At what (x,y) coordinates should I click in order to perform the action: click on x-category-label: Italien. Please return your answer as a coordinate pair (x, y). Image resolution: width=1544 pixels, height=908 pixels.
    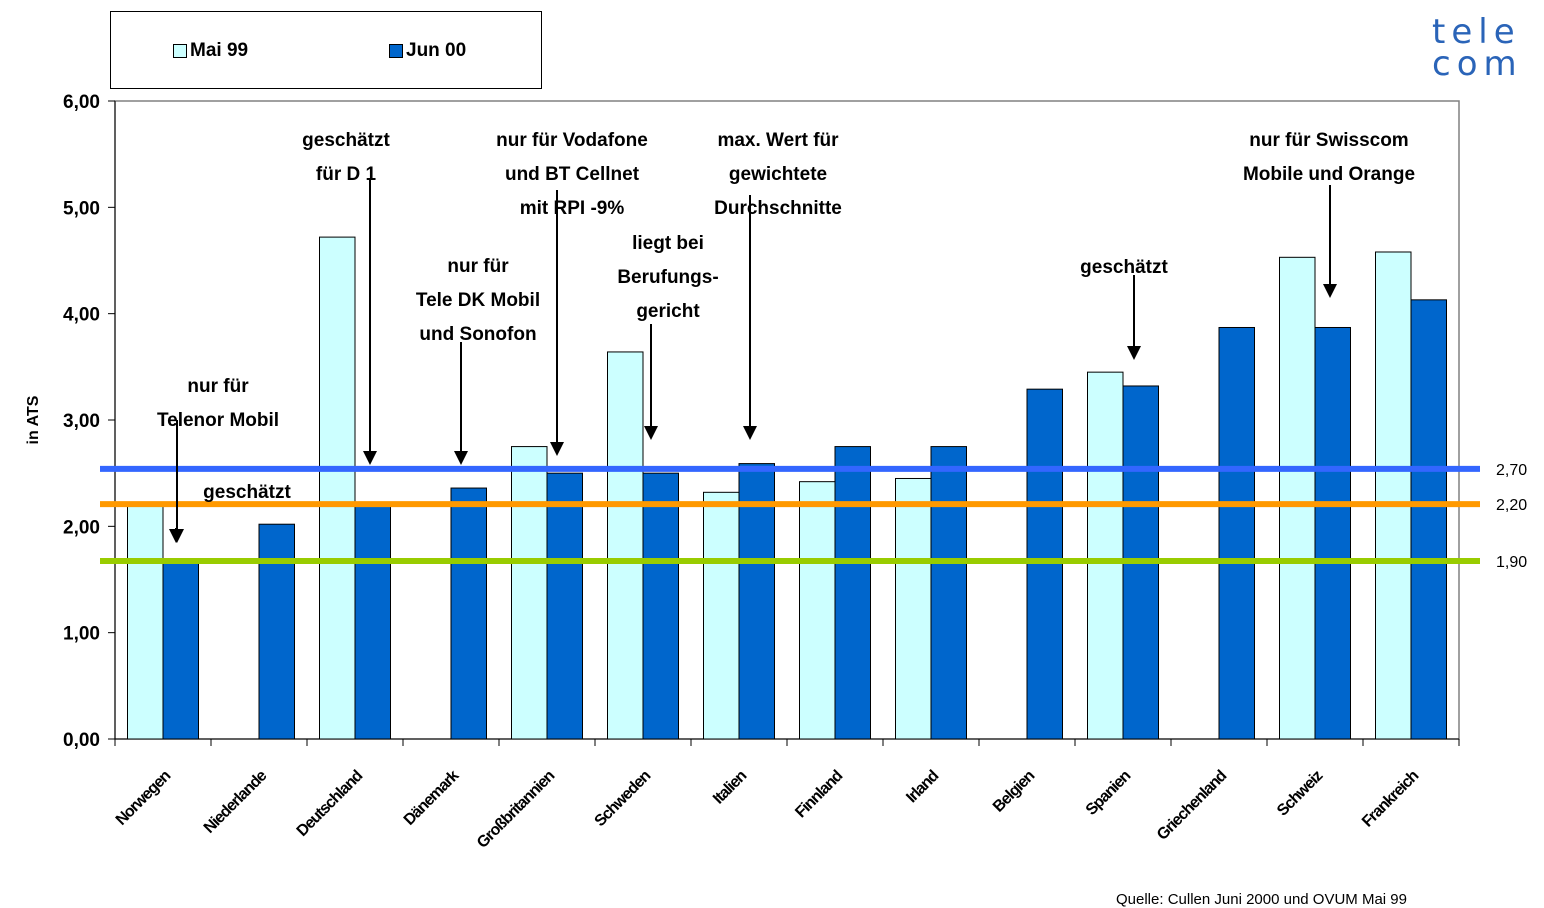
    Looking at the image, I should click on (730, 788).